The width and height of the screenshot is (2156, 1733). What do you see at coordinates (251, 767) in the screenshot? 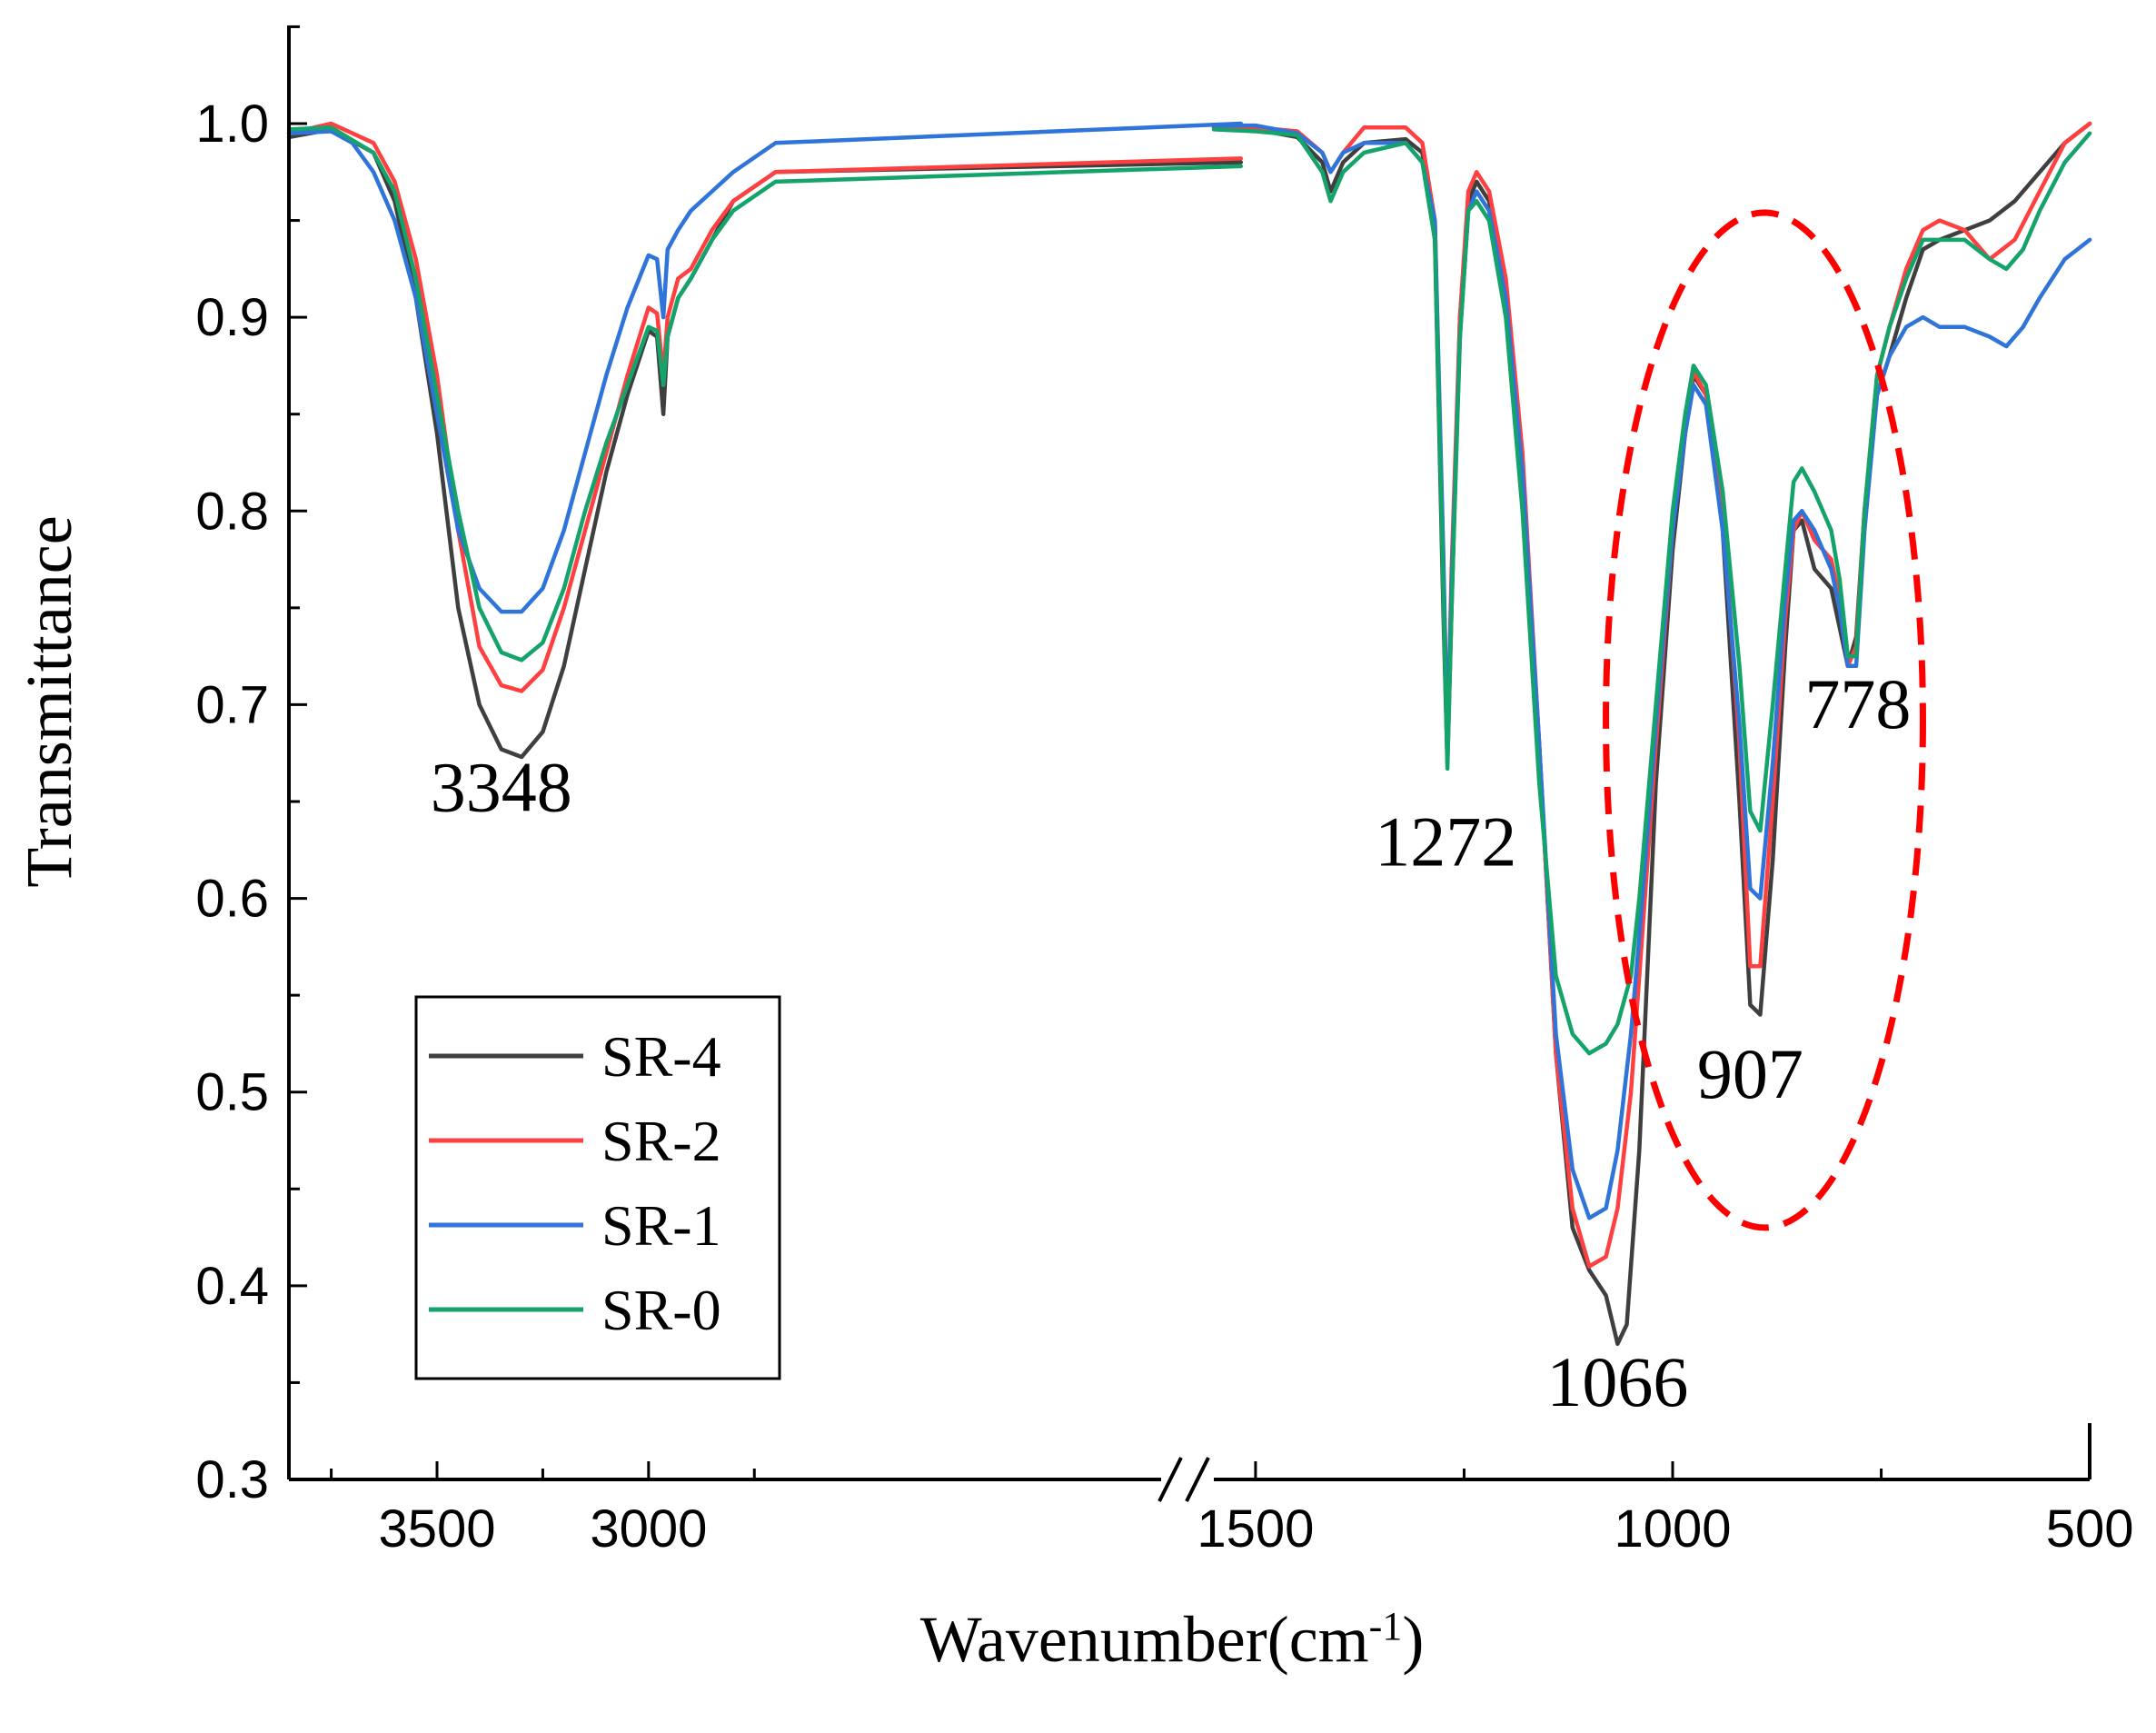
I see `y-ticks: 0.3 0.4 0.5 0.6 0.7 0.8 0.9 1.0` at bounding box center [251, 767].